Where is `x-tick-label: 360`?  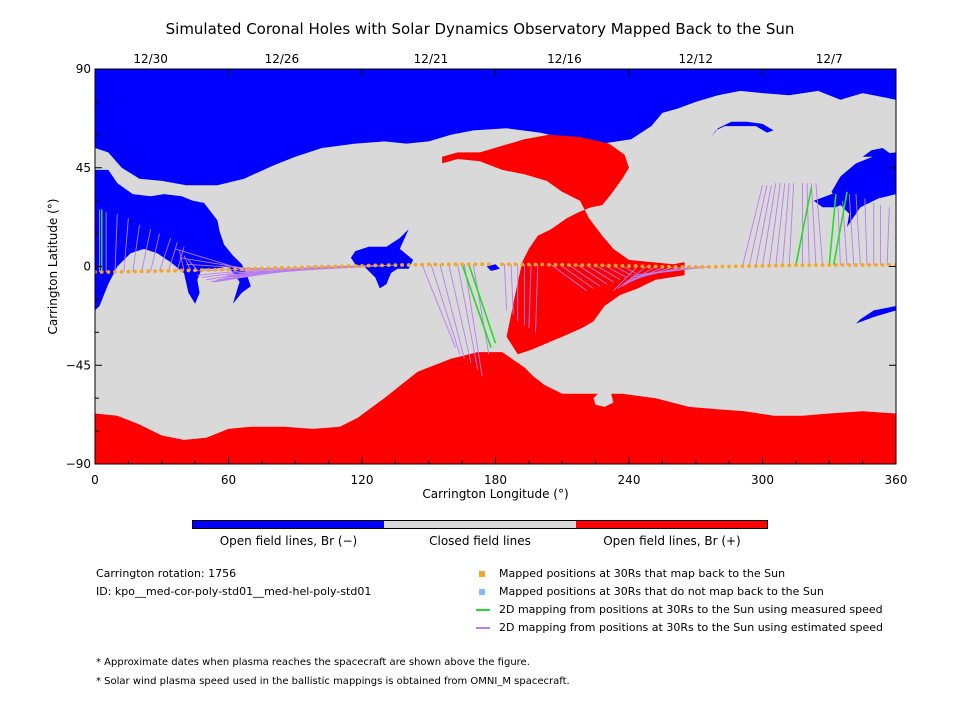 x-tick-label: 360 is located at coordinates (896, 480).